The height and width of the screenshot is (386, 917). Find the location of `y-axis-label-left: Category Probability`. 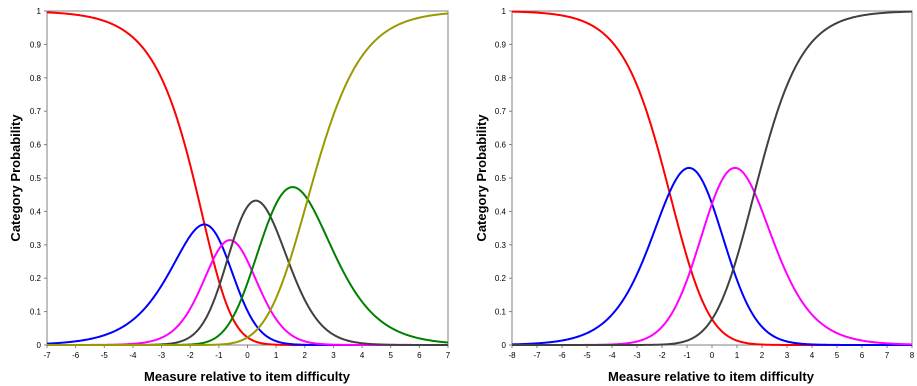

y-axis-label-left: Category Probability is located at coordinates (15, 178).